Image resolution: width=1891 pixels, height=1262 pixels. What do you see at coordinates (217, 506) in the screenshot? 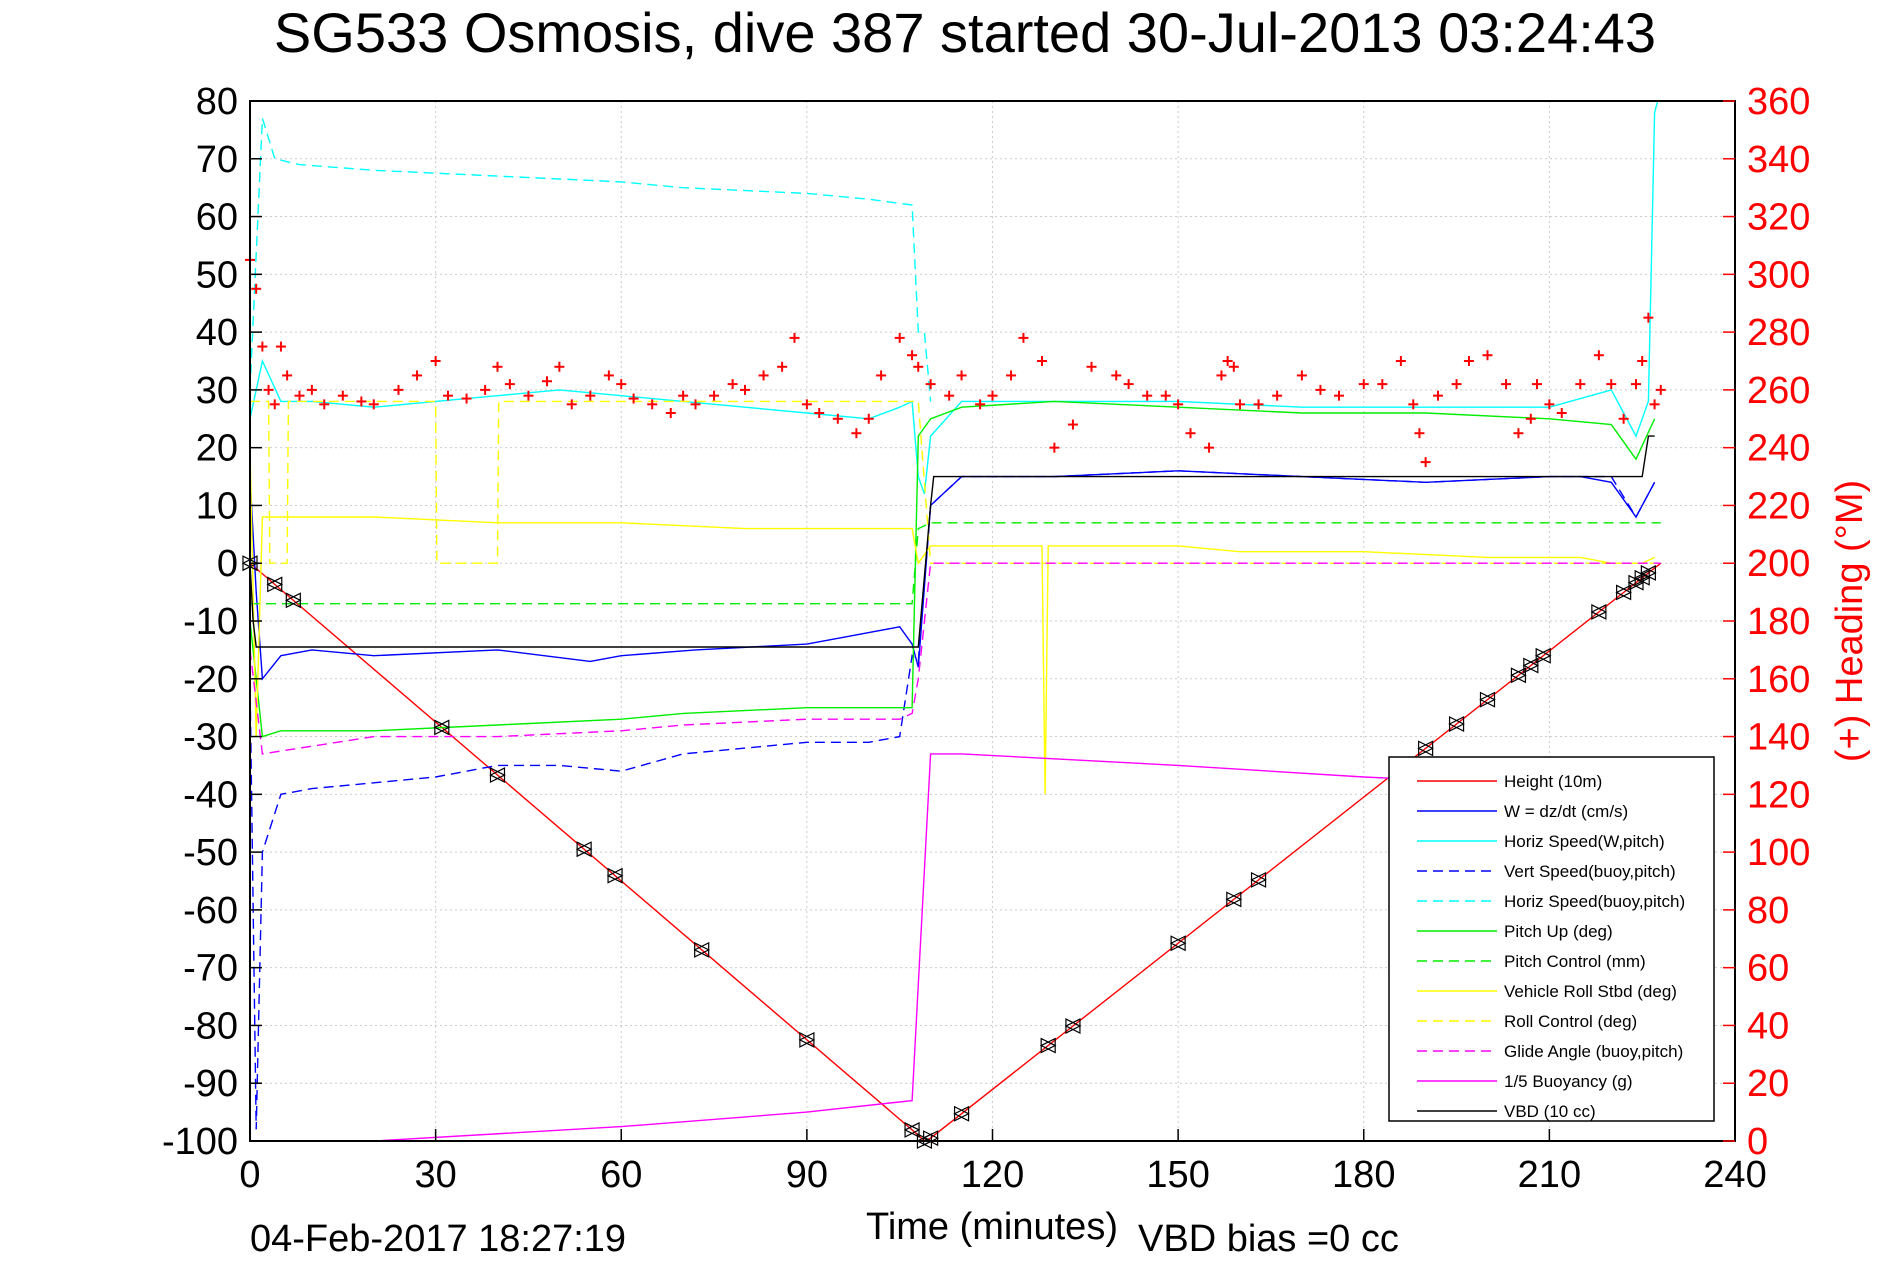
I see `y-tick-label: 10` at bounding box center [217, 506].